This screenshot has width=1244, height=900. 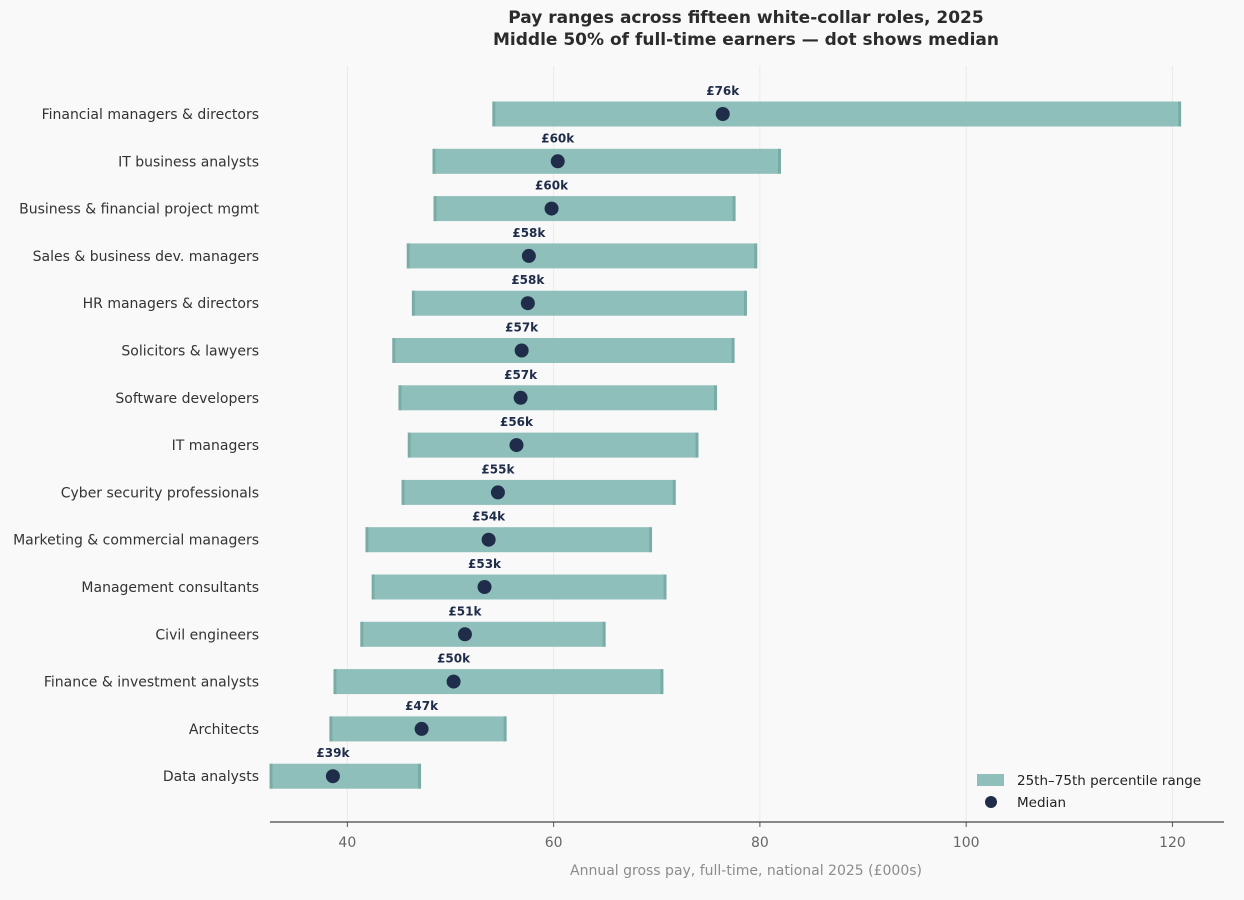 What do you see at coordinates (1089, 792) in the screenshot?
I see `legend: 25th–75th percentile range Median` at bounding box center [1089, 792].